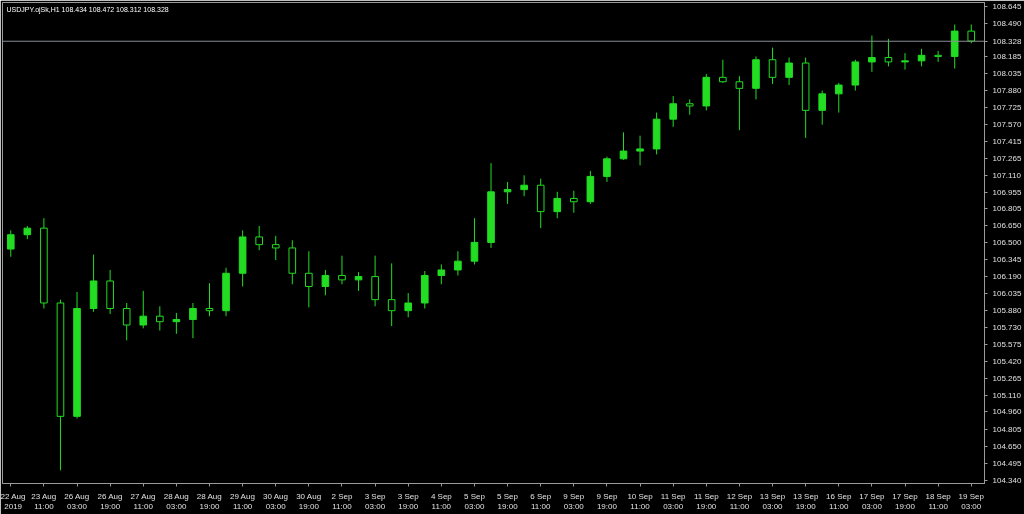  Describe the element at coordinates (541, 501) in the screenshot. I see `x-tick-label: 6 Sep 11:00` at that location.